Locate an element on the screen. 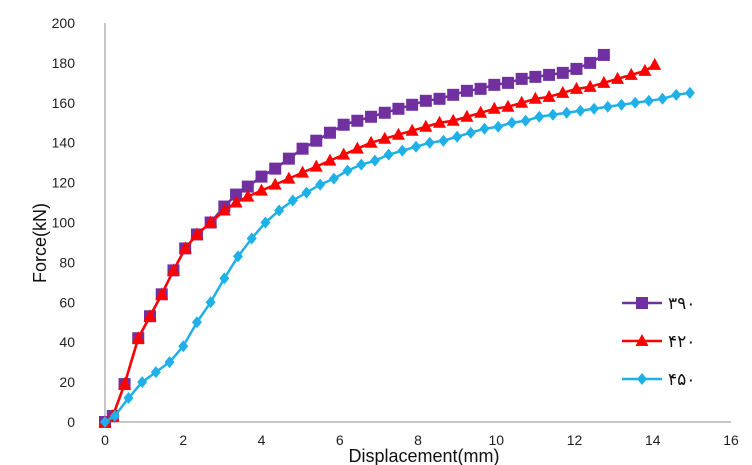 The image size is (752, 465). y-tick-label: 200 is located at coordinates (64, 23).